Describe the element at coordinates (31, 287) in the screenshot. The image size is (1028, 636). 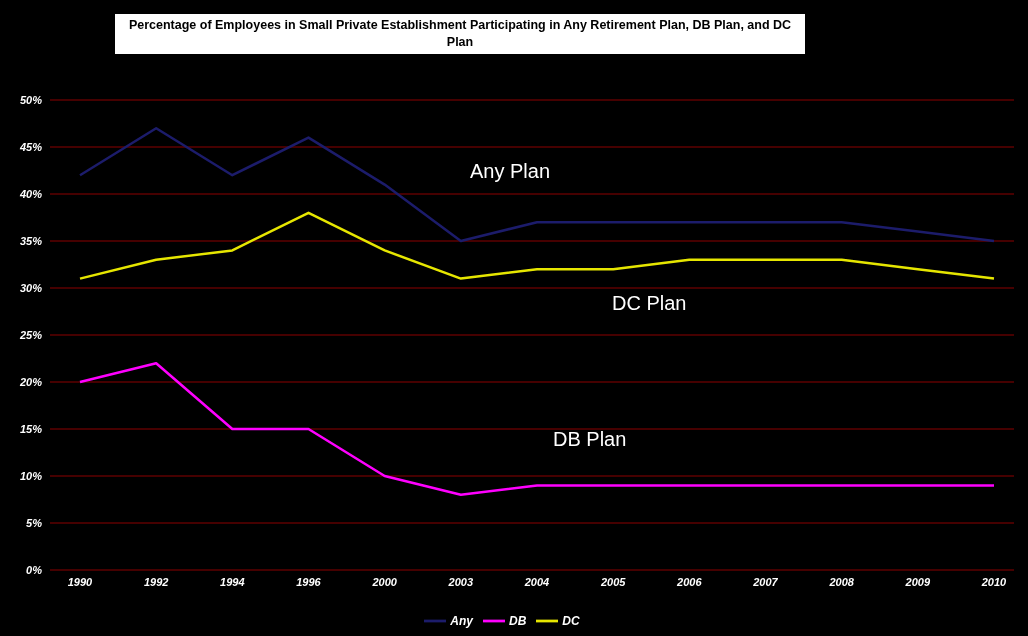
I see `y-tick-label: 30%` at that location.